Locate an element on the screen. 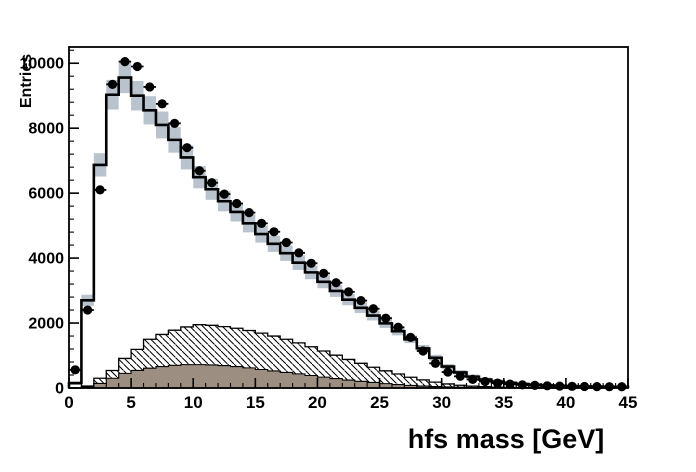 The width and height of the screenshot is (696, 472). x-tick-label: 0 is located at coordinates (68, 402).